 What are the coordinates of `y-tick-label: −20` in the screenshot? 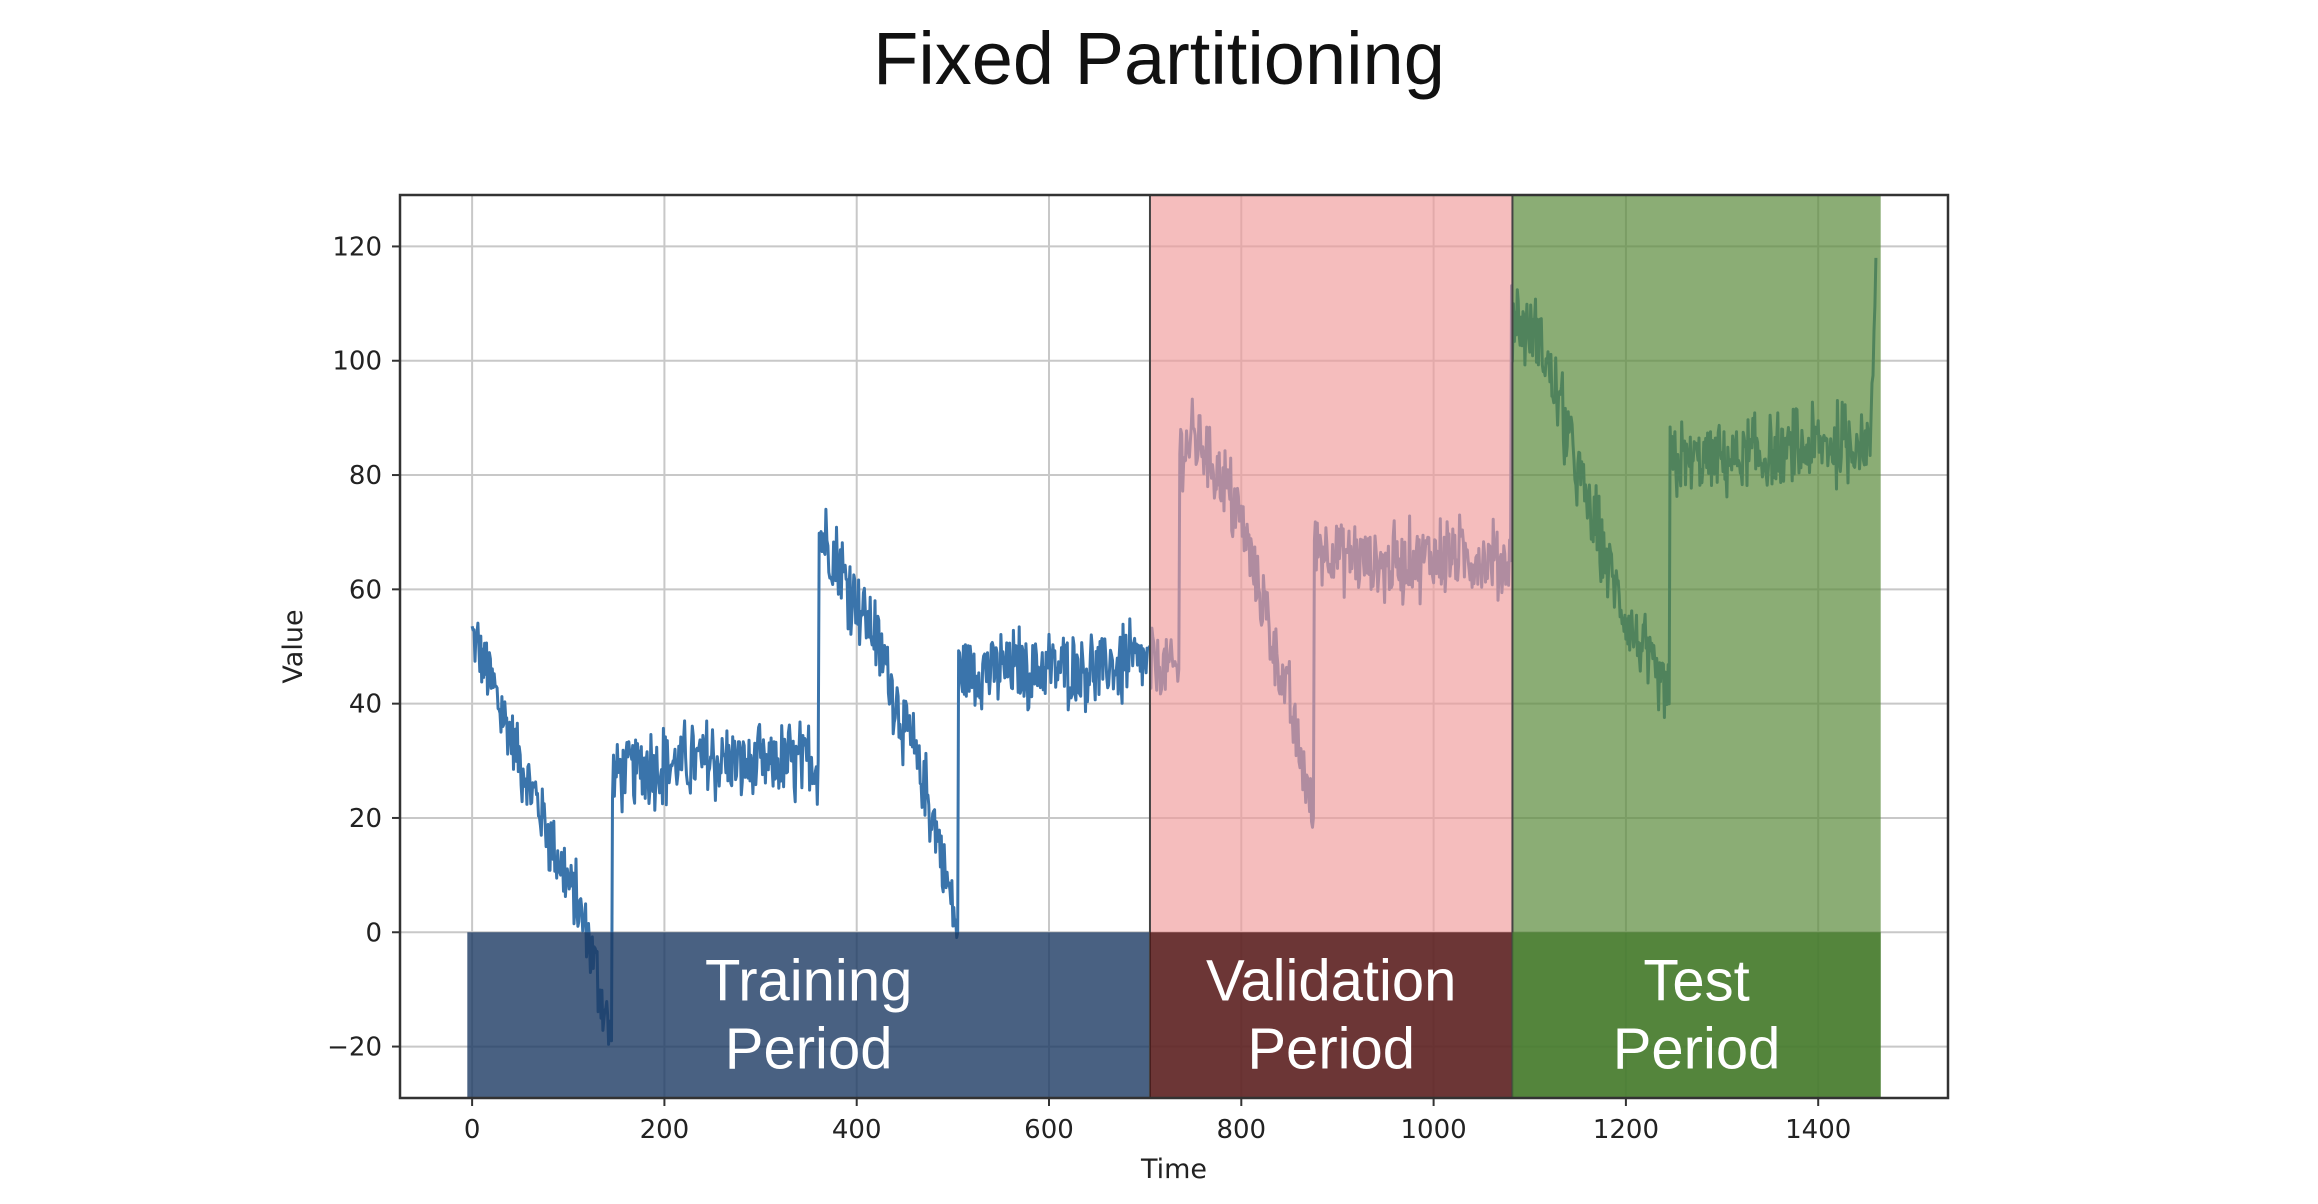 It's located at (354, 1048).